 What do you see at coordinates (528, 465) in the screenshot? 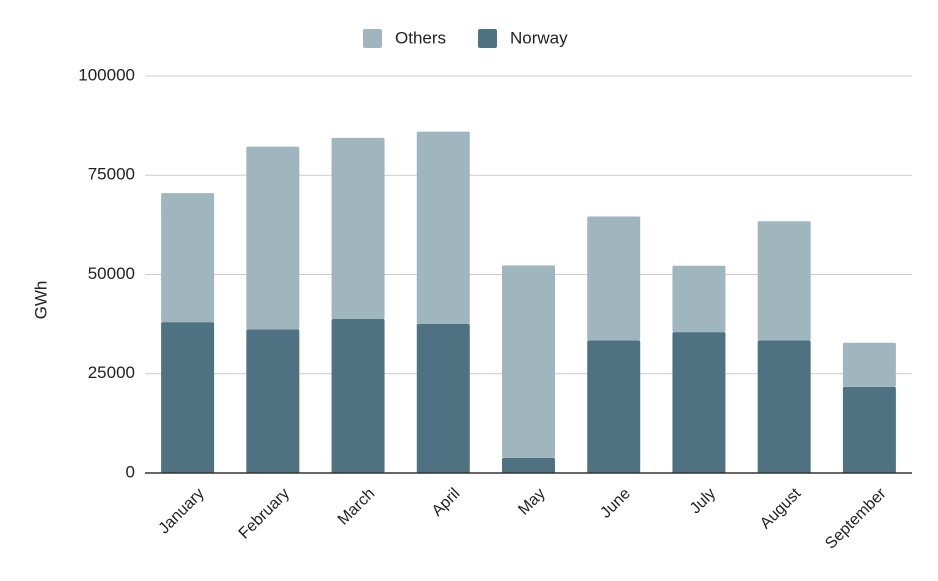
I see `bar-norway-may` at bounding box center [528, 465].